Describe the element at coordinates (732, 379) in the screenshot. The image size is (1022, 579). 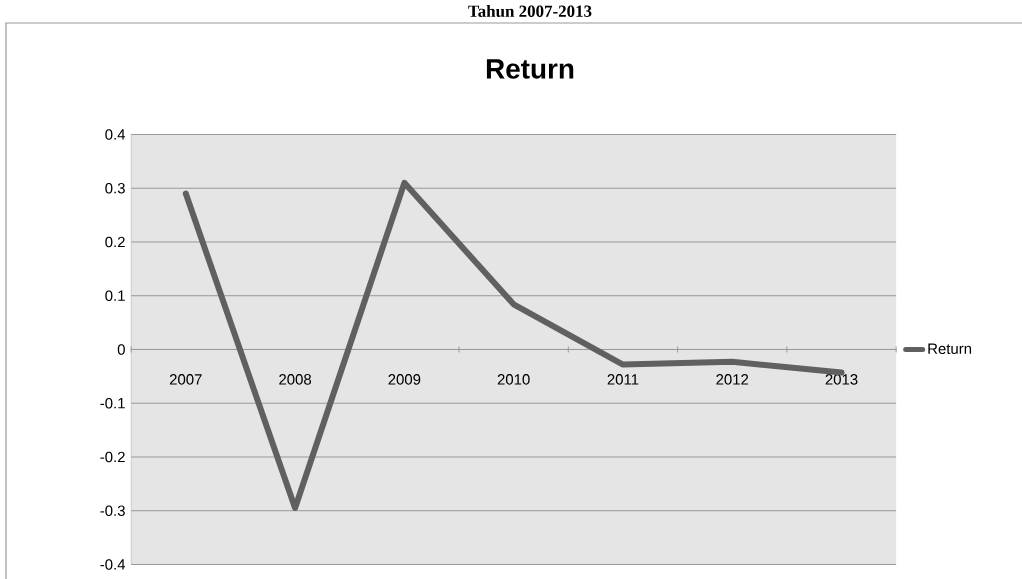
I see `x-tick-label: 2012` at that location.